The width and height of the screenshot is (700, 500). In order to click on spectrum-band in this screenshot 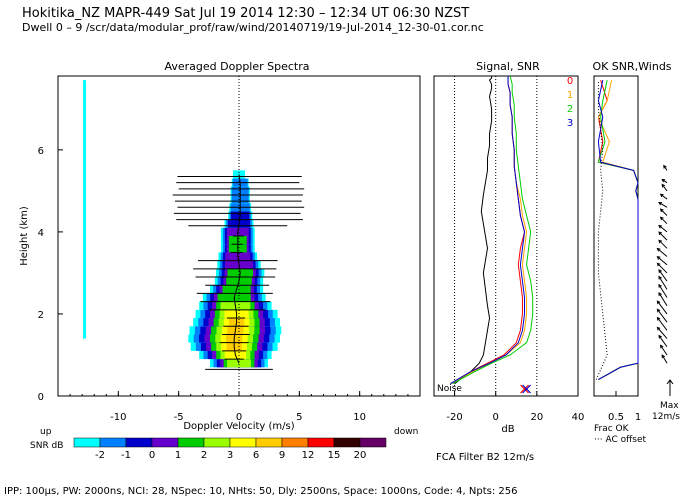, I will do `click(239, 363)`.